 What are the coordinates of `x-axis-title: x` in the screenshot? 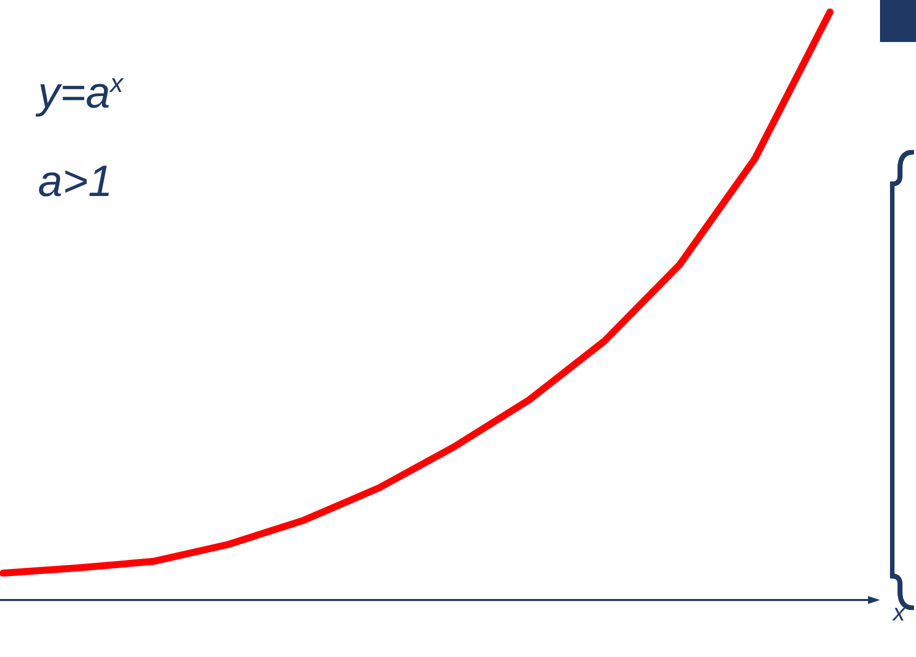 It's located at (899, 612).